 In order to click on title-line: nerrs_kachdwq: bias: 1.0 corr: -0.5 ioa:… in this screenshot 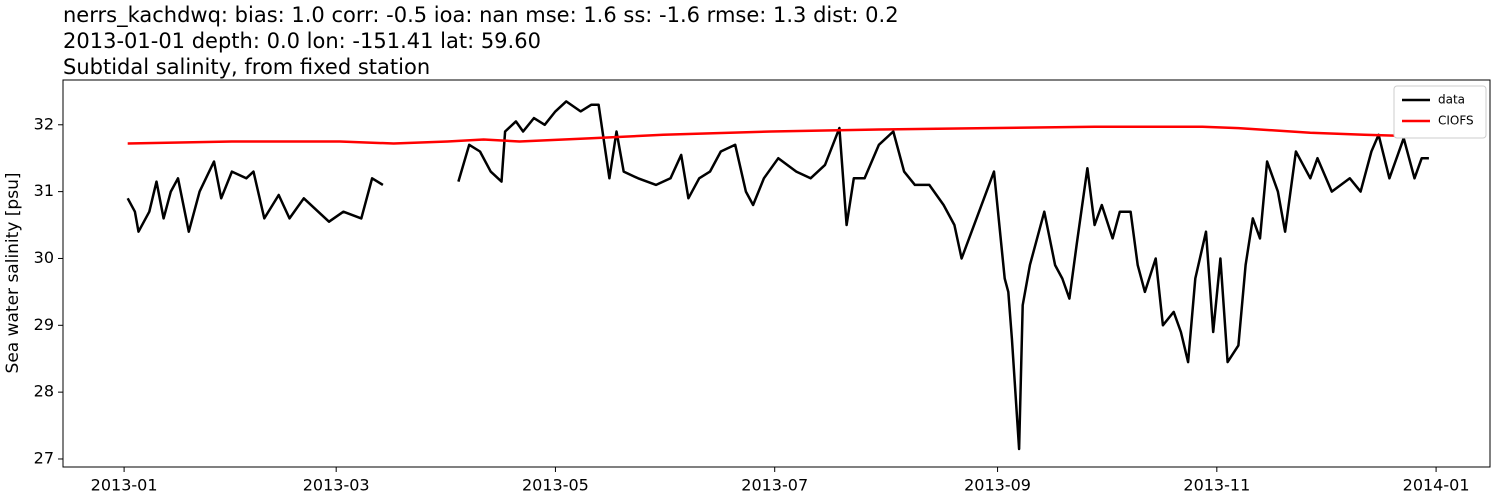, I will do `click(481, 15)`.